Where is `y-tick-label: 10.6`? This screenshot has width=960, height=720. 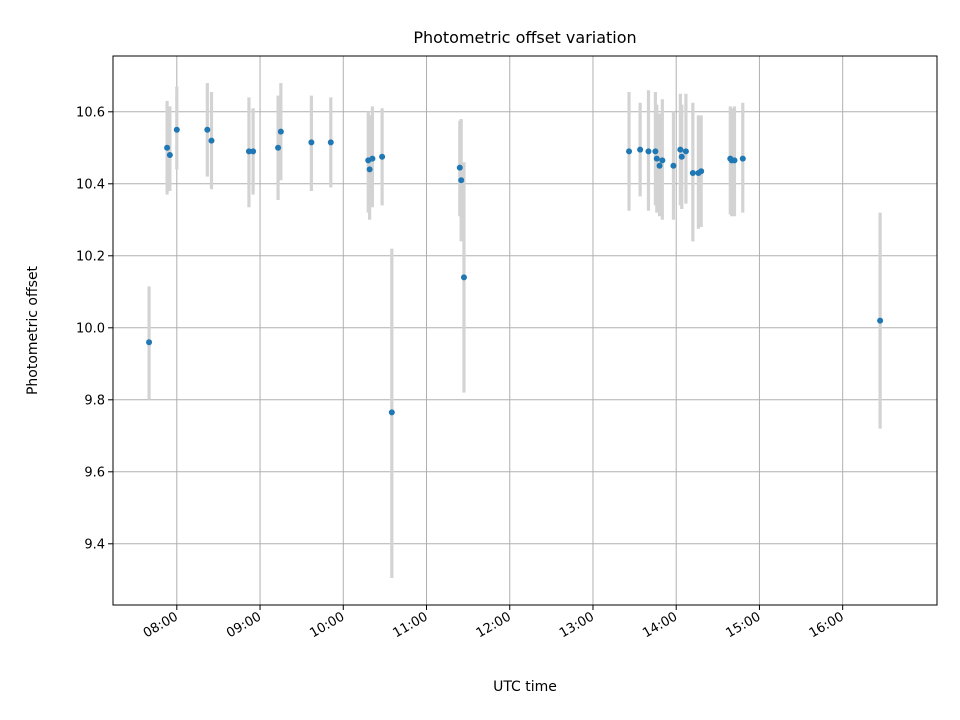
y-tick-label: 10.6 is located at coordinates (90, 112).